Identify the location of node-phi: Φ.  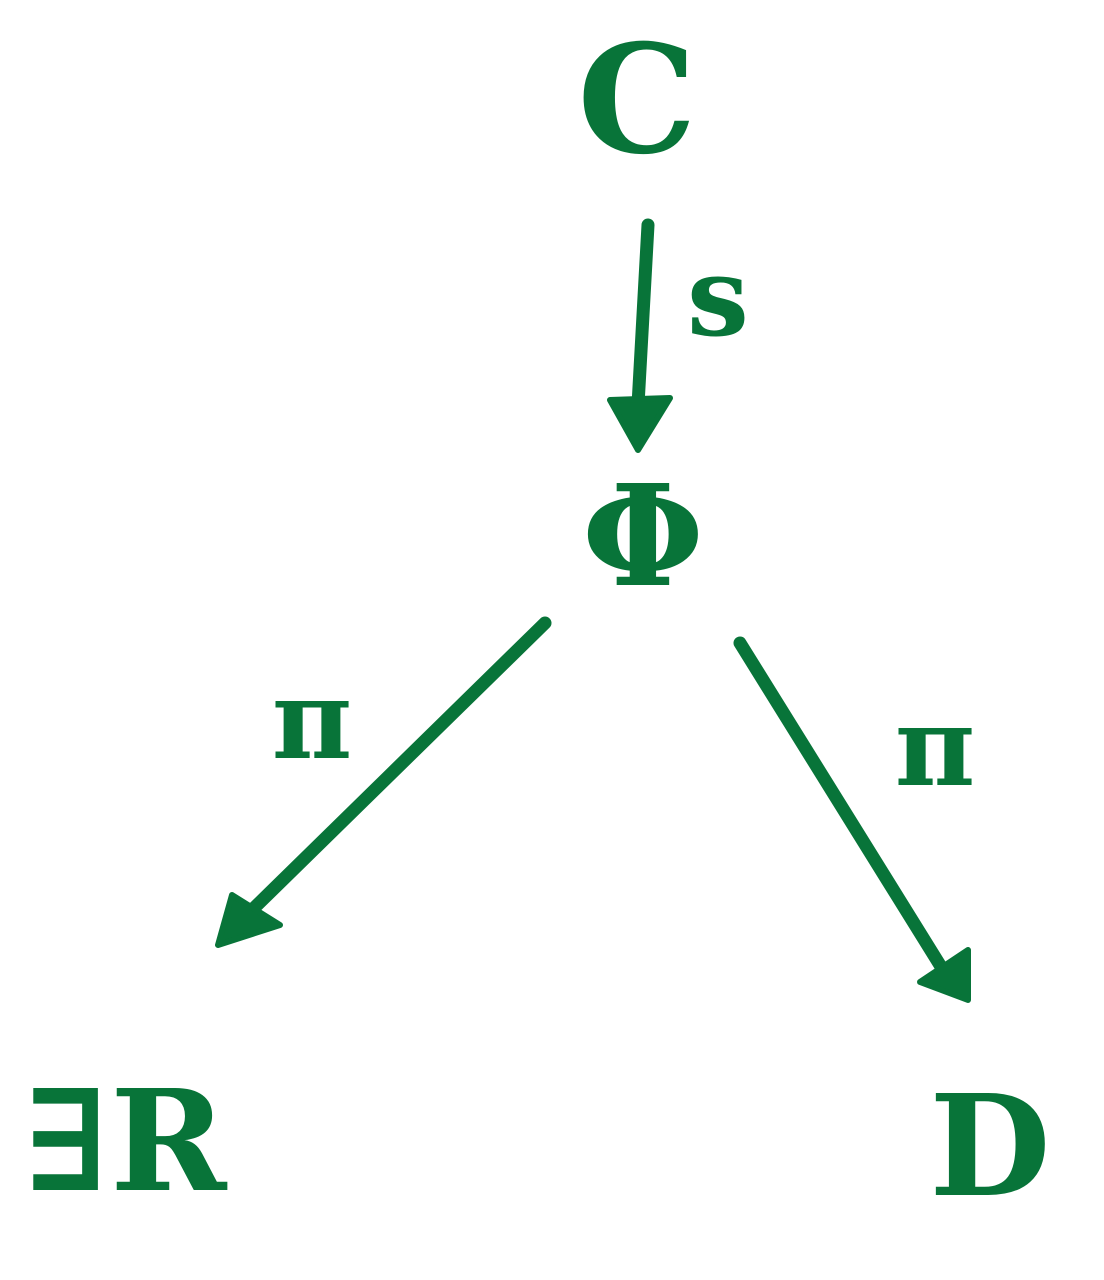
(643, 537).